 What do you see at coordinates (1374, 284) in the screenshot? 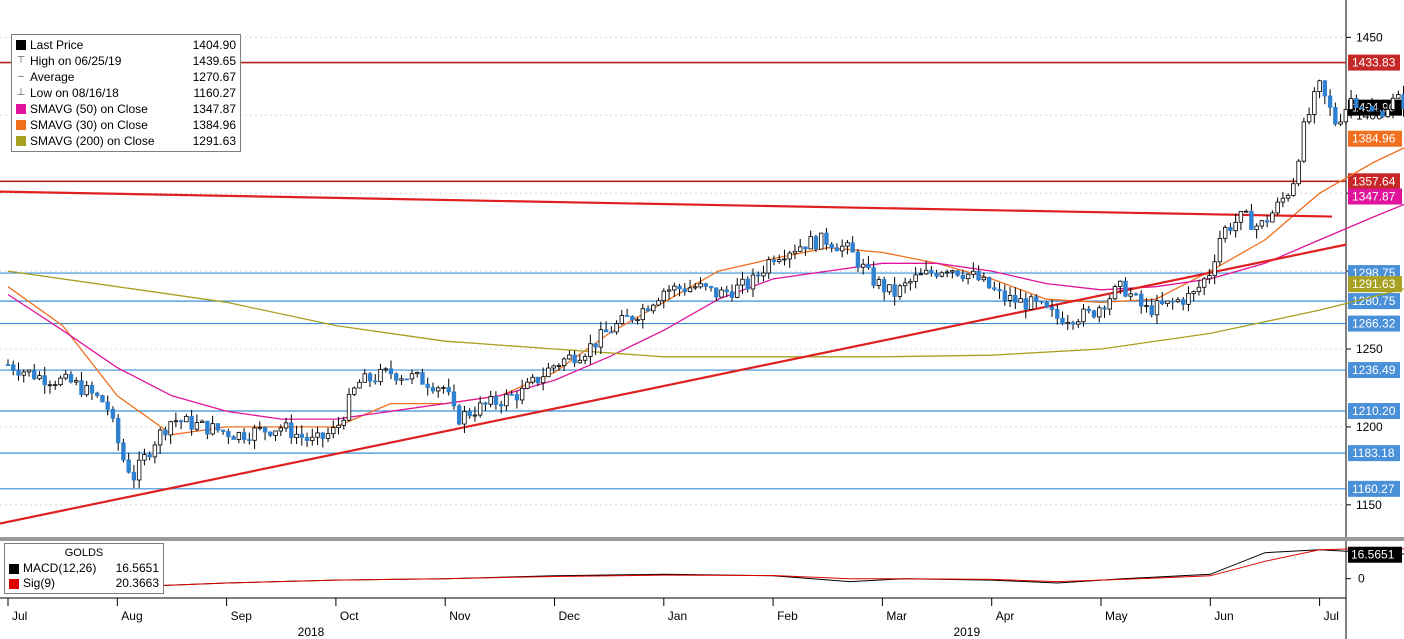
I see `value-tag-label: 1291.63` at bounding box center [1374, 284].